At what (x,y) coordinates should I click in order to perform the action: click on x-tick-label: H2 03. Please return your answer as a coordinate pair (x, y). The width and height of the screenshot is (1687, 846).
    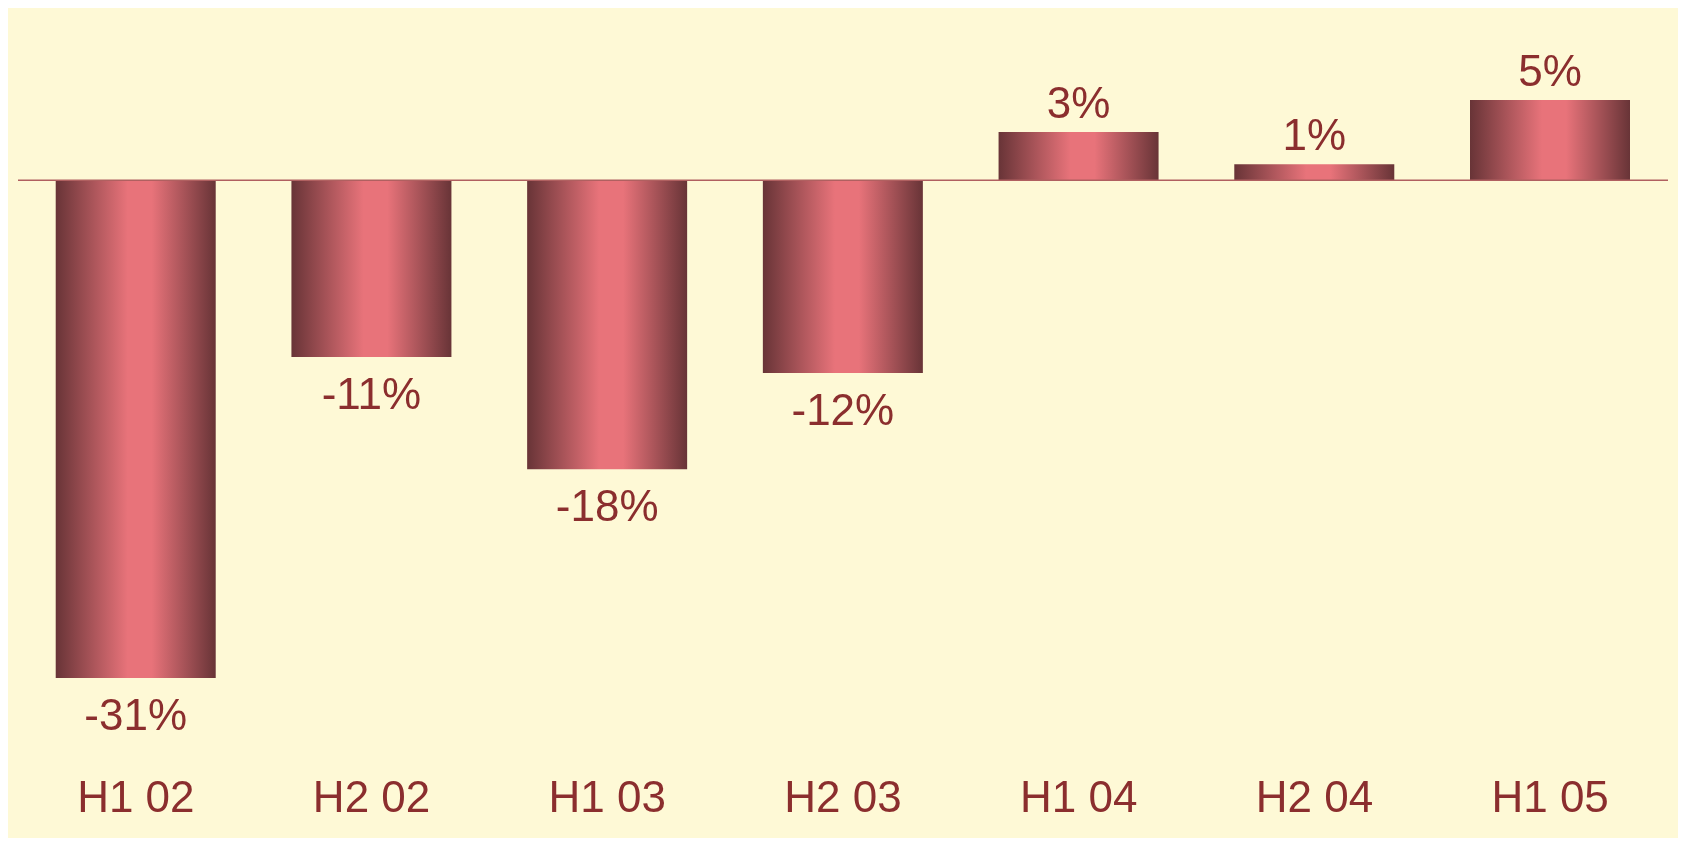
    Looking at the image, I should click on (843, 797).